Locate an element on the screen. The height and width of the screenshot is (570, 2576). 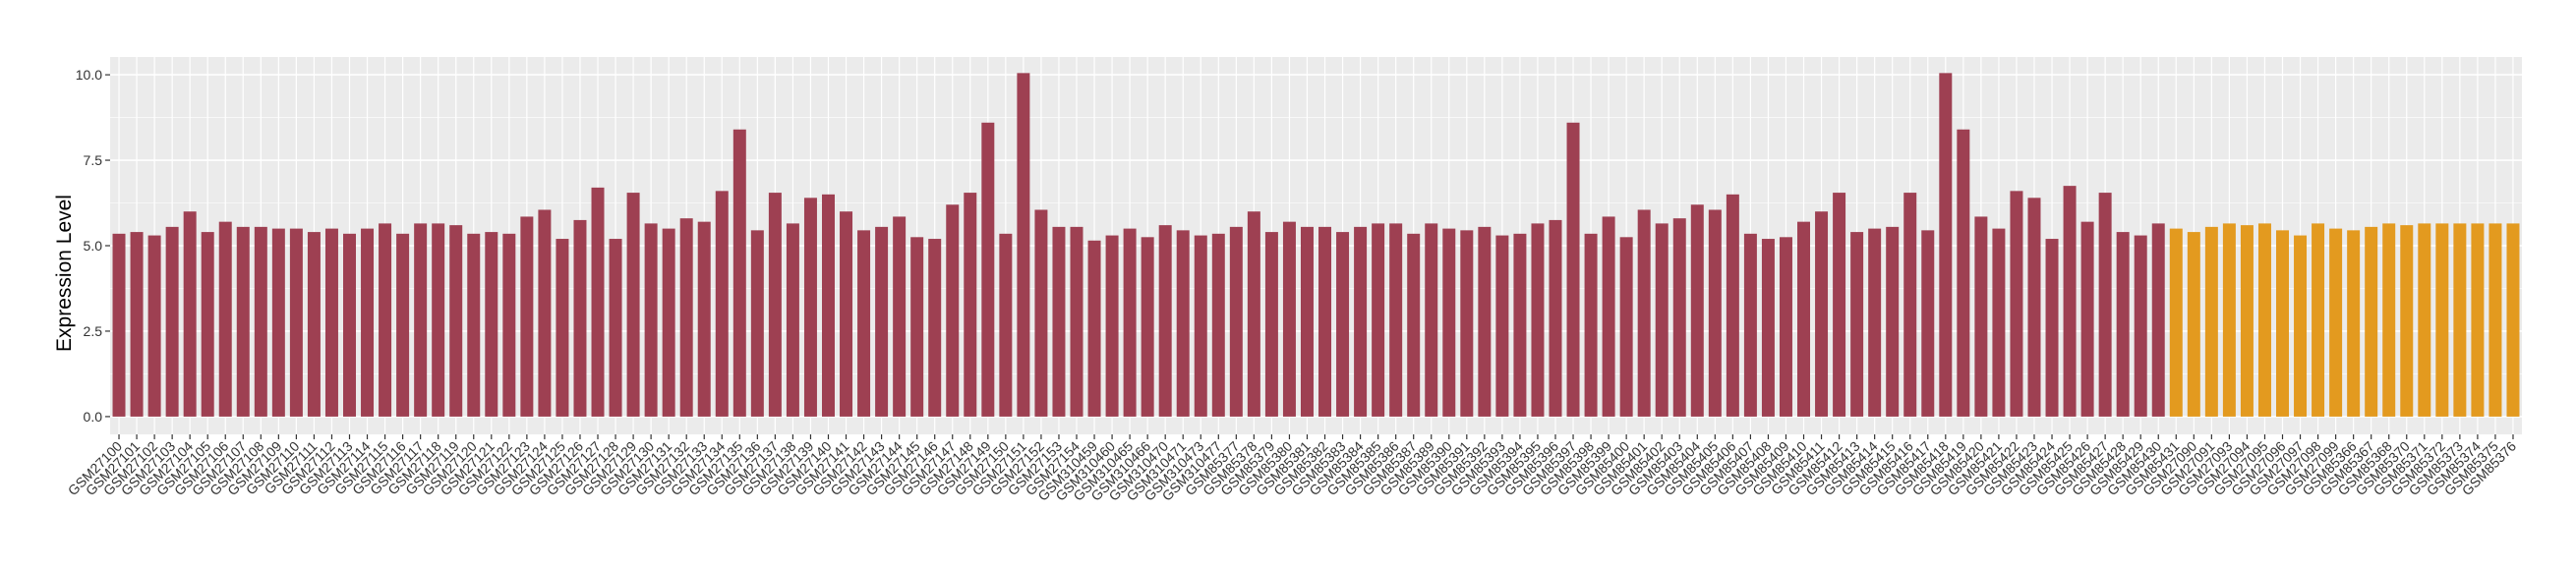
bar-GSM85410 is located at coordinates (1804, 319).